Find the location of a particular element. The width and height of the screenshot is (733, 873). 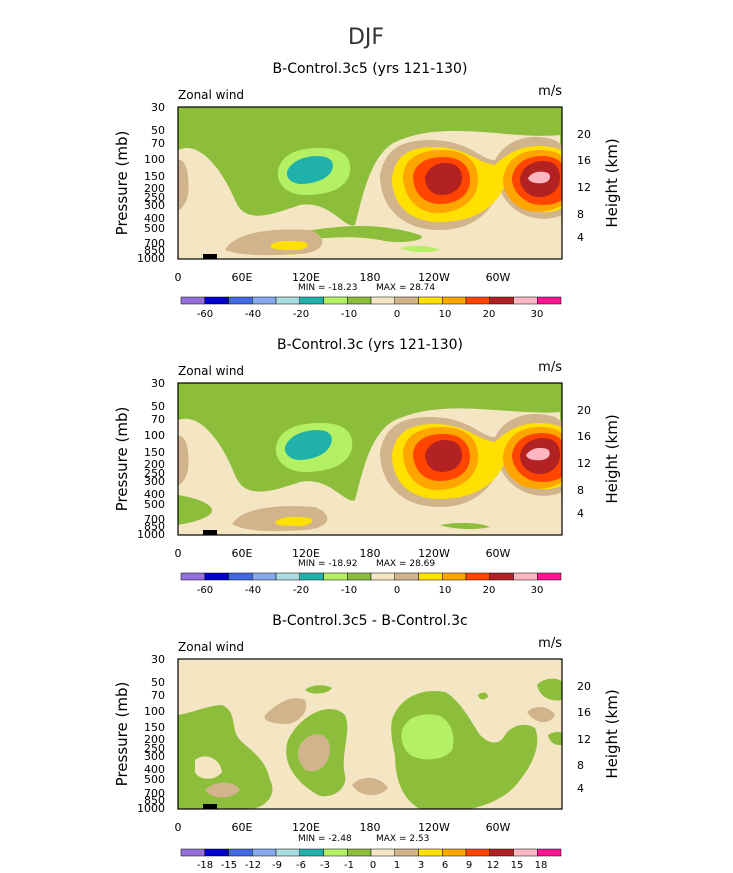

panel-3-x-ticks: 0 60E 120E 180 120W 60W is located at coordinates (343, 827).